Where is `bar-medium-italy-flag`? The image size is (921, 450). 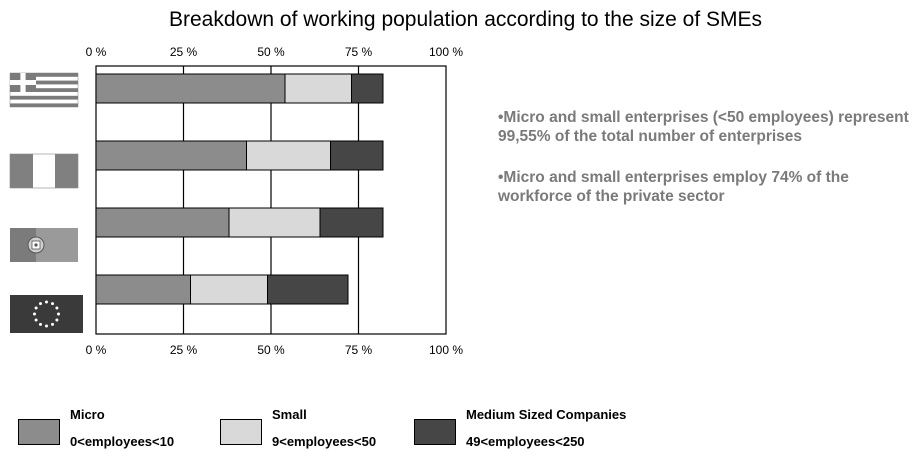
bar-medium-italy-flag is located at coordinates (357, 155).